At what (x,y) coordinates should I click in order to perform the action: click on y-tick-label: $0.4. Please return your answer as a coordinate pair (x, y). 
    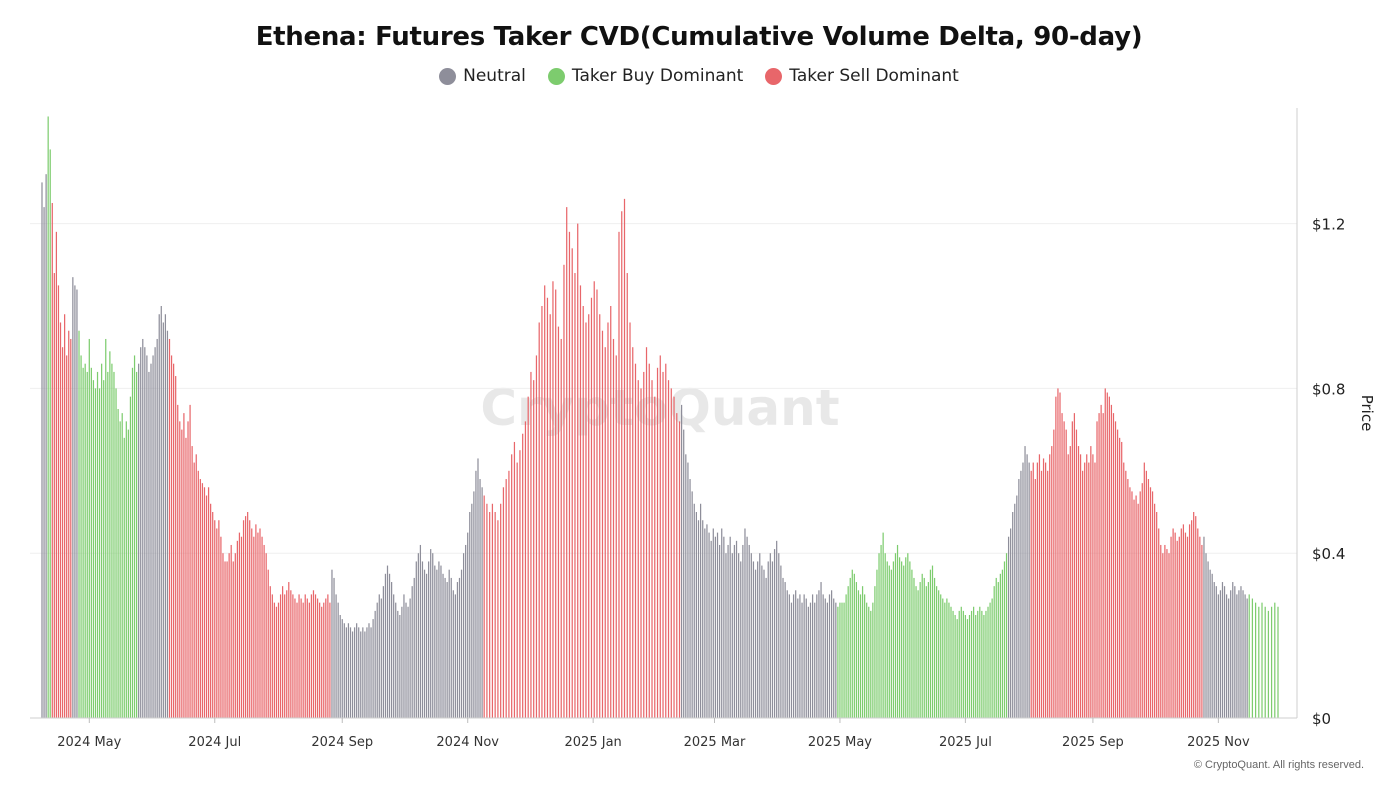
    Looking at the image, I should click on (1328, 554).